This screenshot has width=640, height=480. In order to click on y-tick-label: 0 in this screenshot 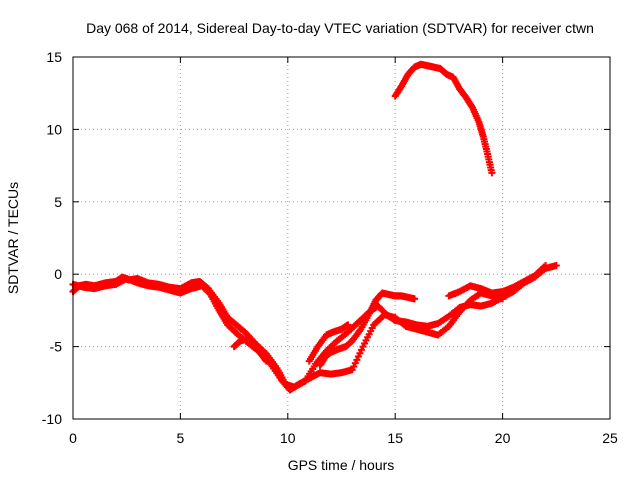, I will do `click(58, 274)`.